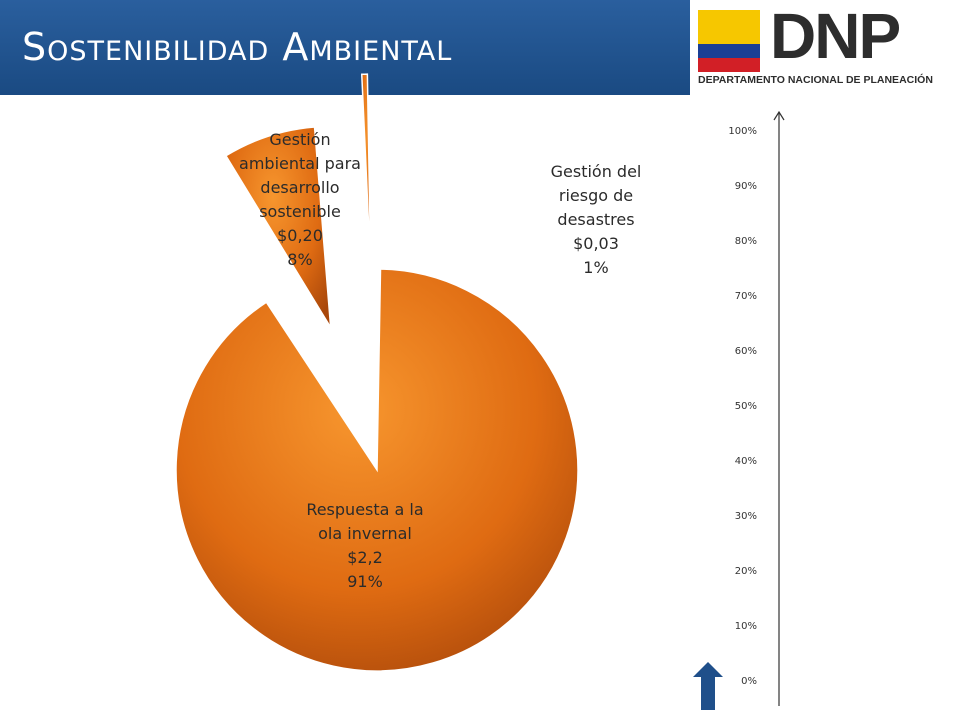  I want to click on bar-segment: Agricultura 3%, so click(870, 171).